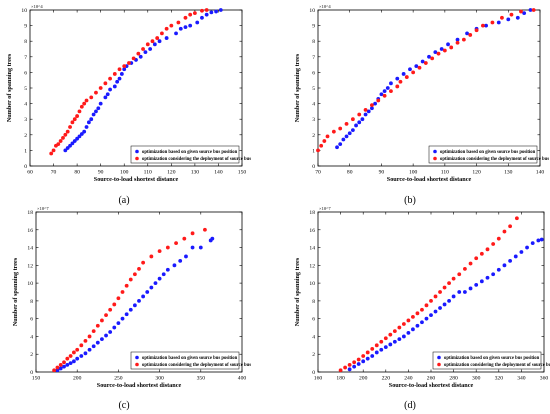 This screenshot has height=414, width=550. I want to click on x-tick-label: 320, so click(499, 379).